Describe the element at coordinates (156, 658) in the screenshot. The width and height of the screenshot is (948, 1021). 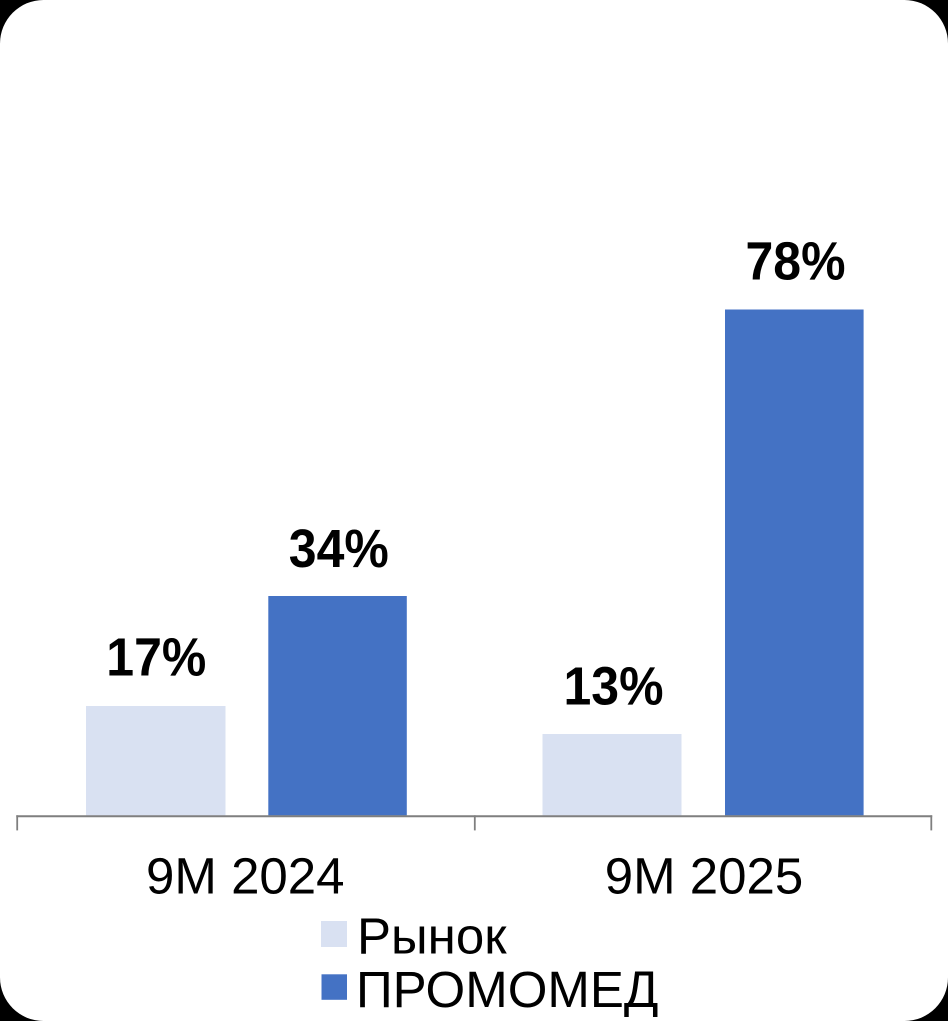
I see `svg-text: 17%` at that location.